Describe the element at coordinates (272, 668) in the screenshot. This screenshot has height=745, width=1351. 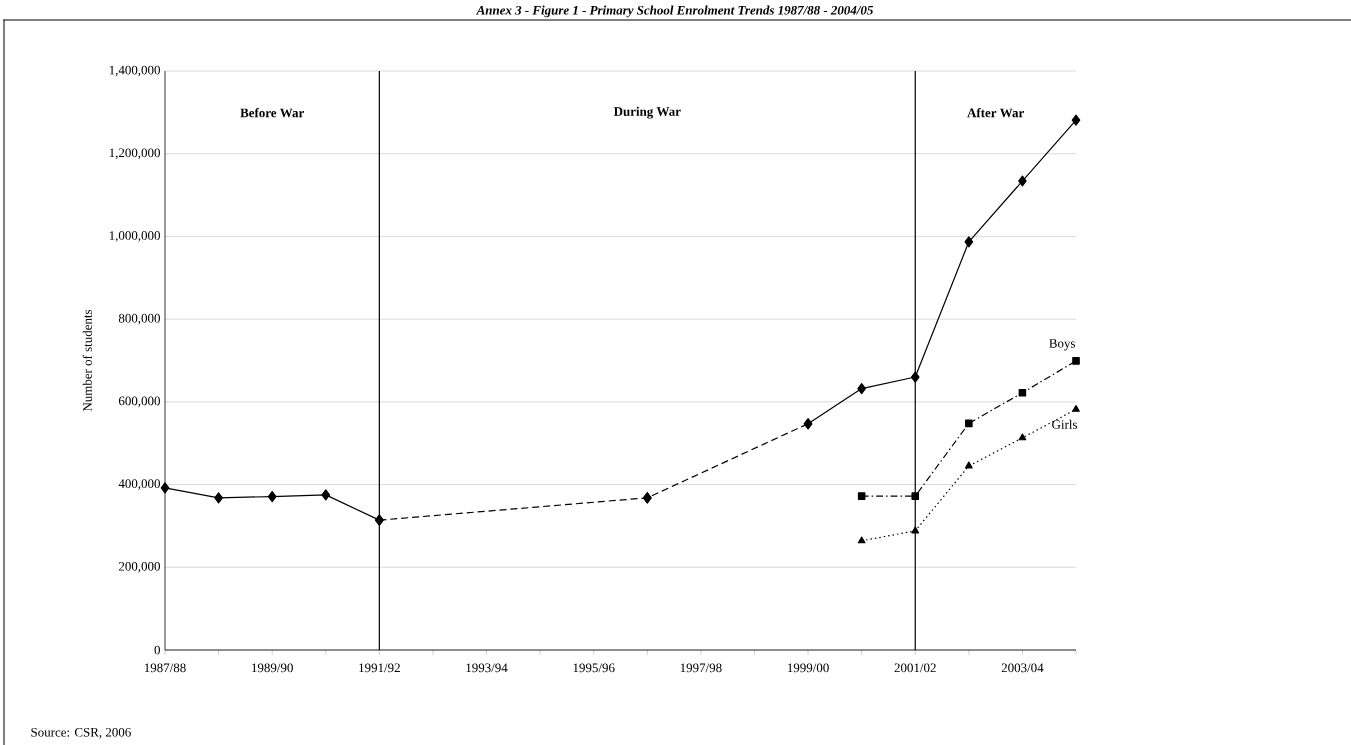
I see `x-tick-label: 1989/90` at that location.